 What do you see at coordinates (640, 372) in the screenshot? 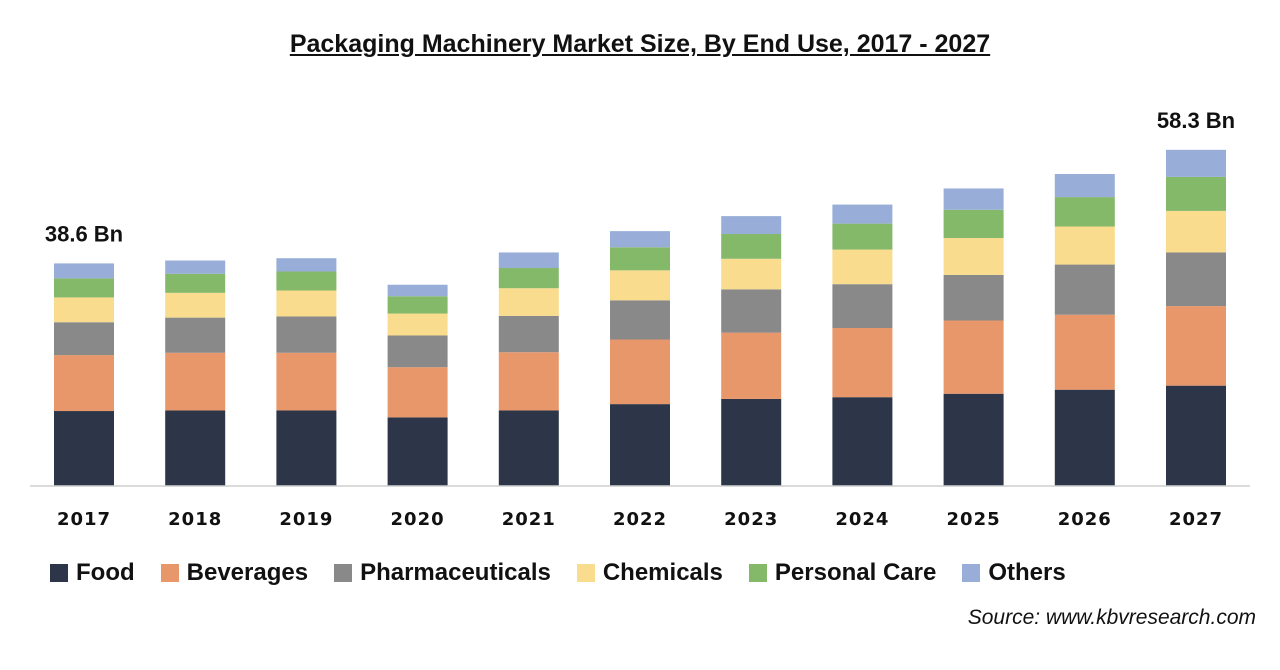
I see `bar-segment-beverages-2022` at bounding box center [640, 372].